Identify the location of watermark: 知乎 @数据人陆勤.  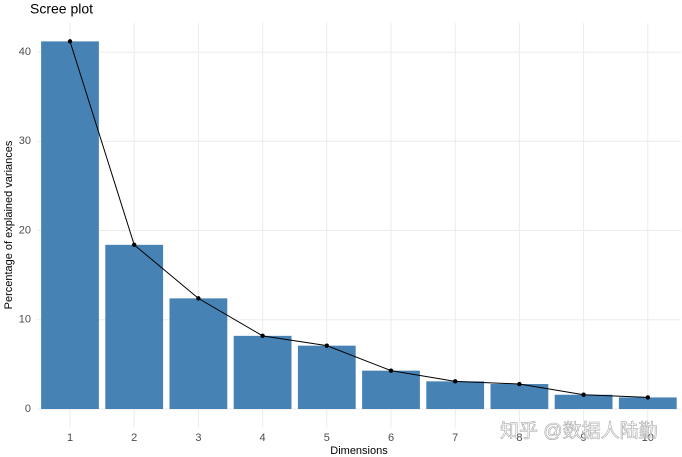
(579, 431).